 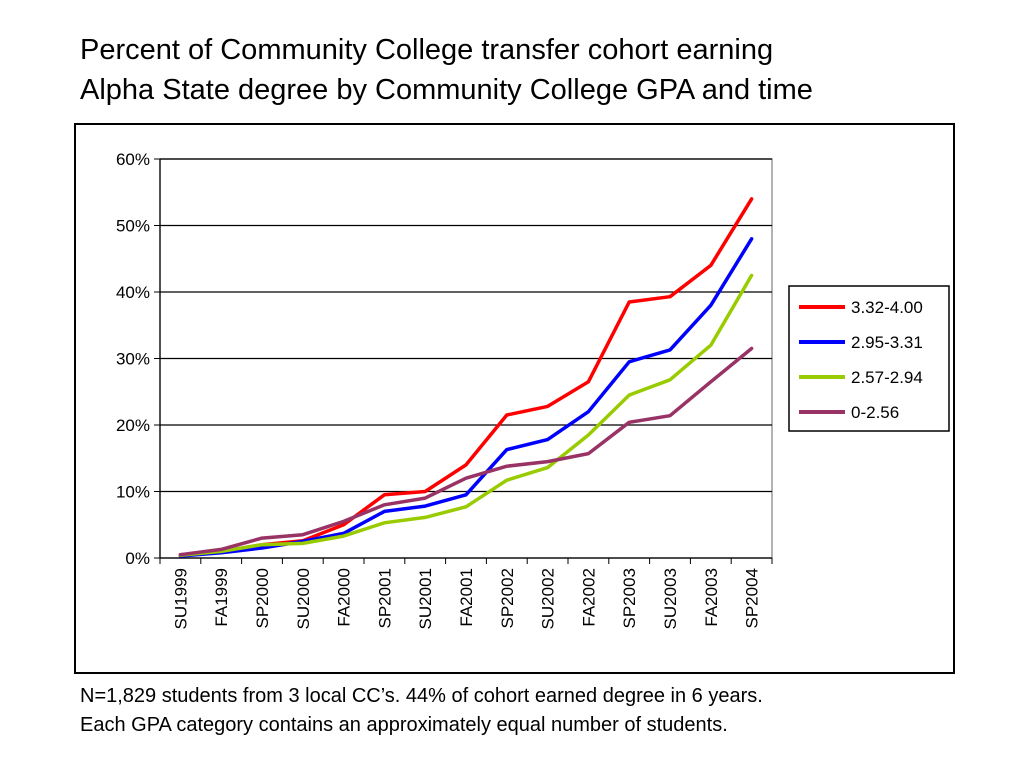 I want to click on x-tick-label: SU2000, so click(x=303, y=598).